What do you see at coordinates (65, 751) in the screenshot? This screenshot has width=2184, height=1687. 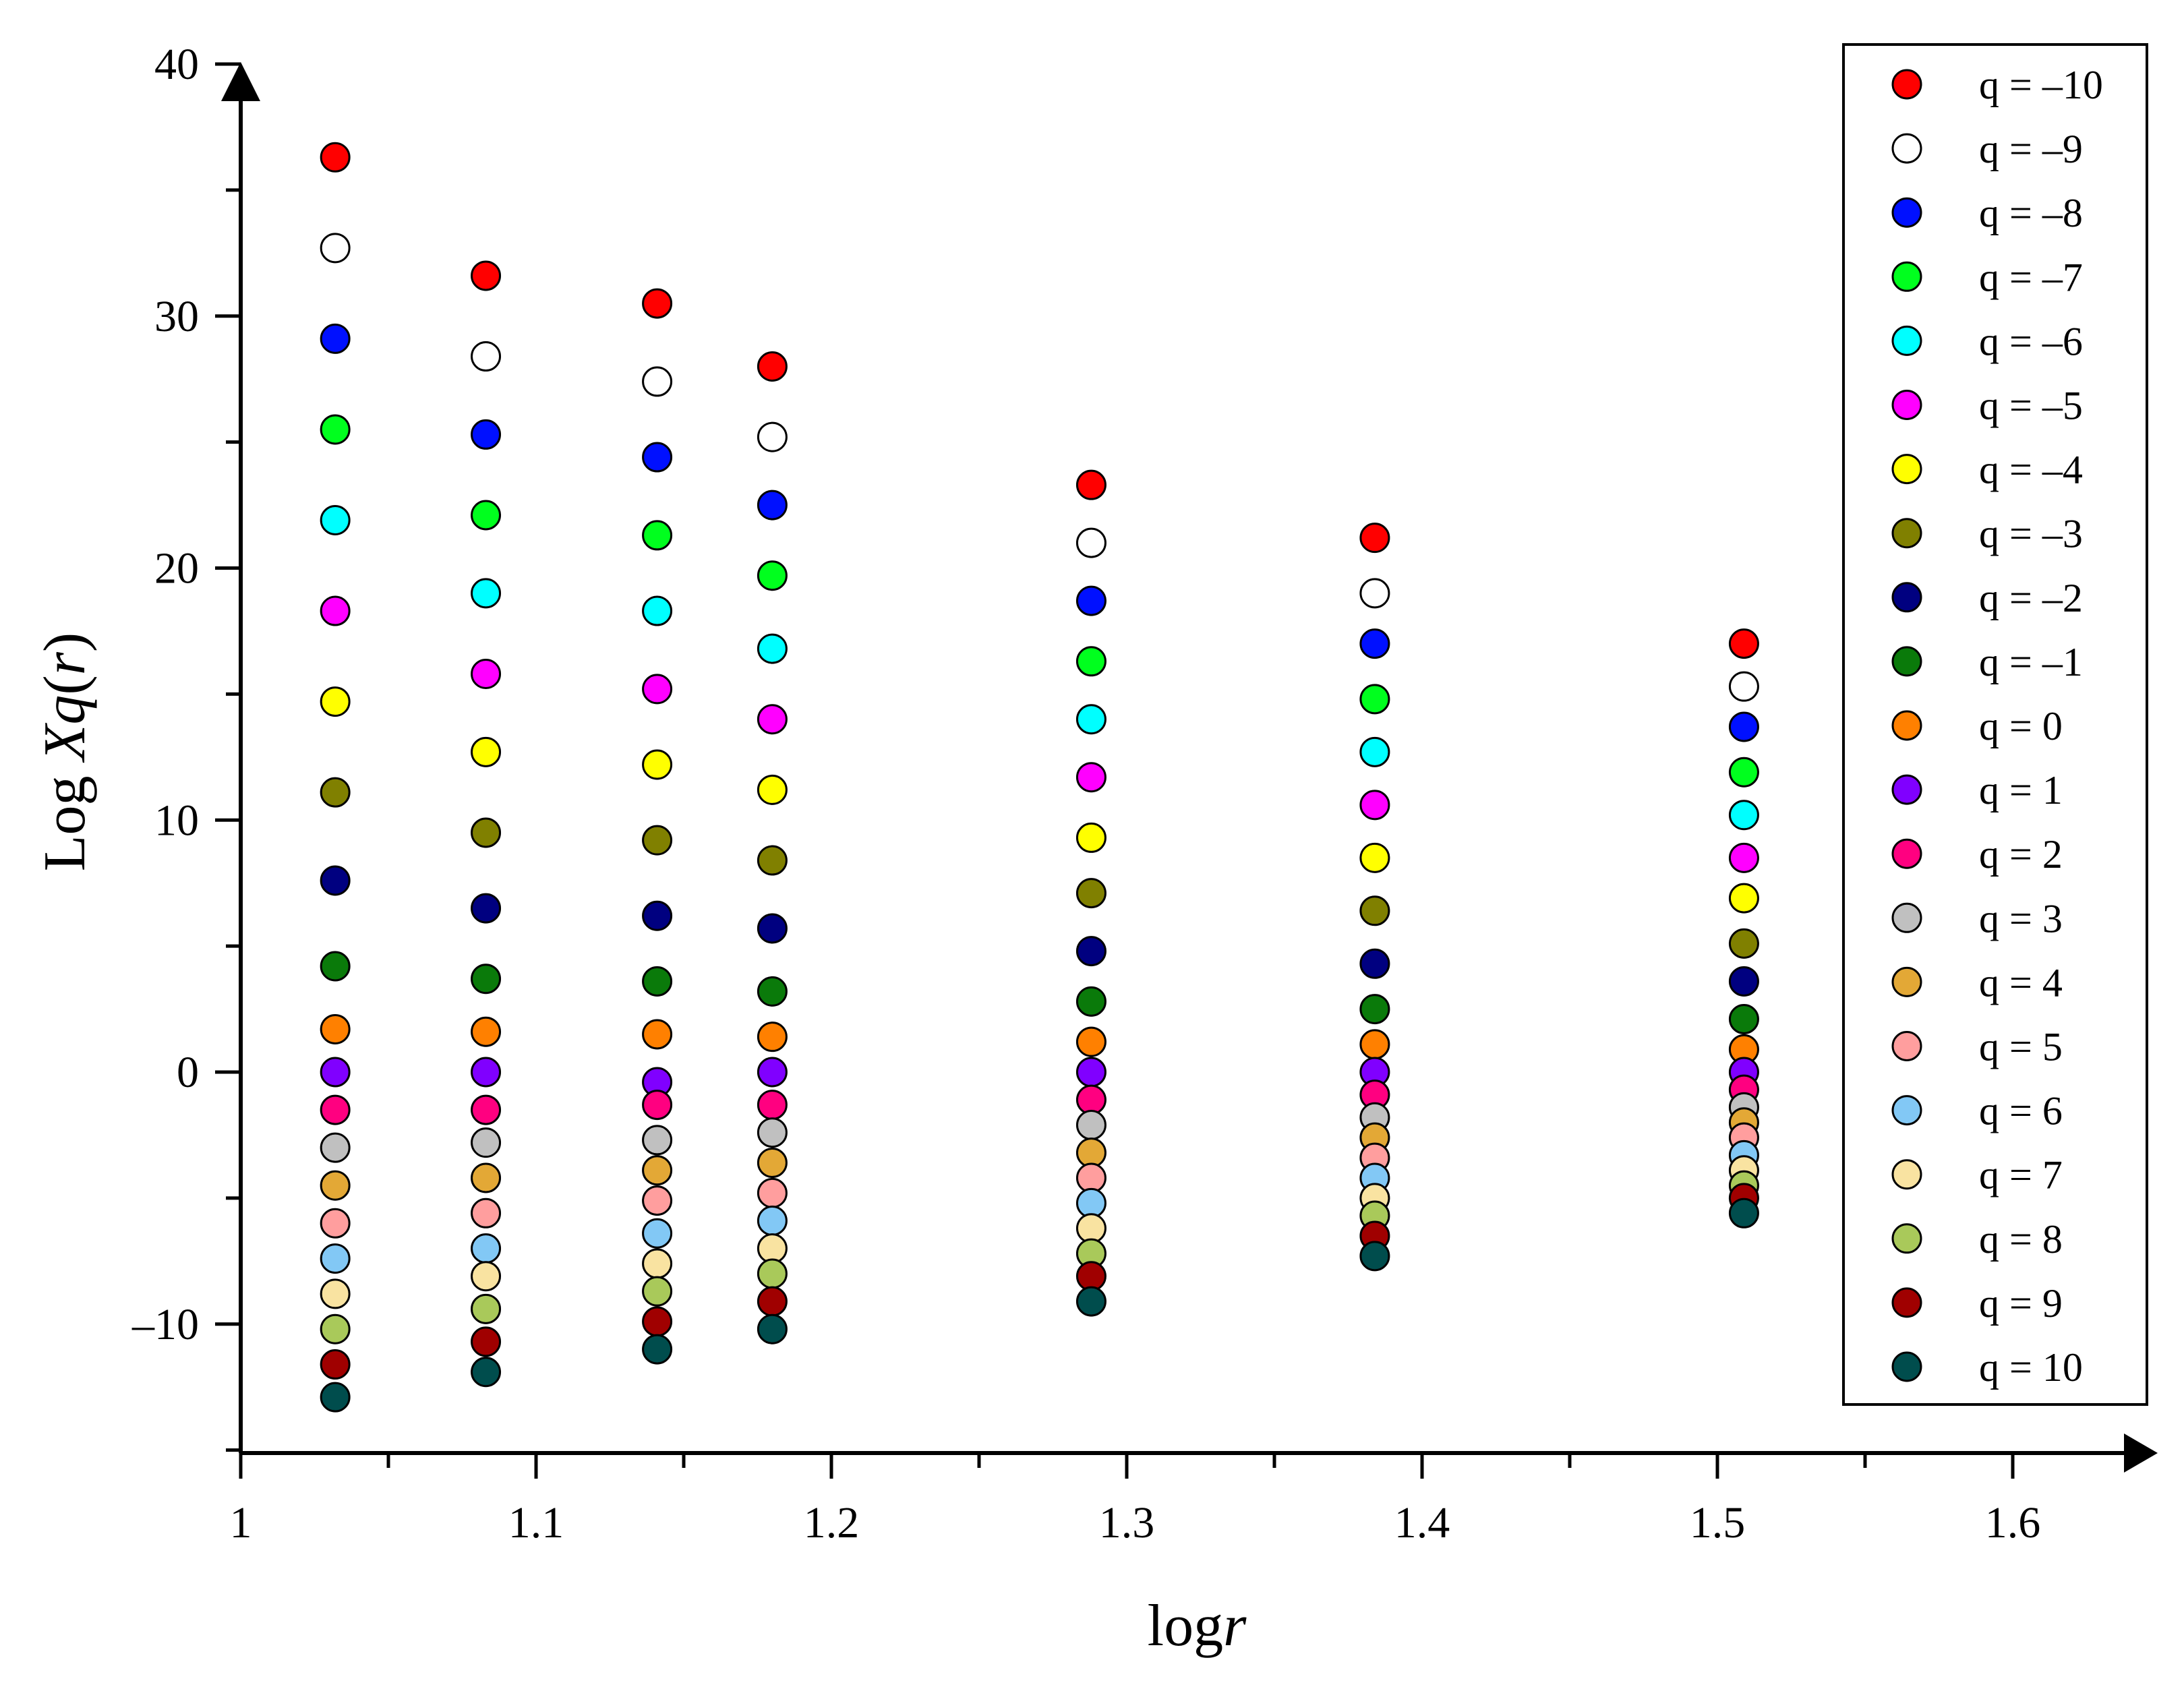 I see `y-axis-title: Log Xq(r)` at bounding box center [65, 751].